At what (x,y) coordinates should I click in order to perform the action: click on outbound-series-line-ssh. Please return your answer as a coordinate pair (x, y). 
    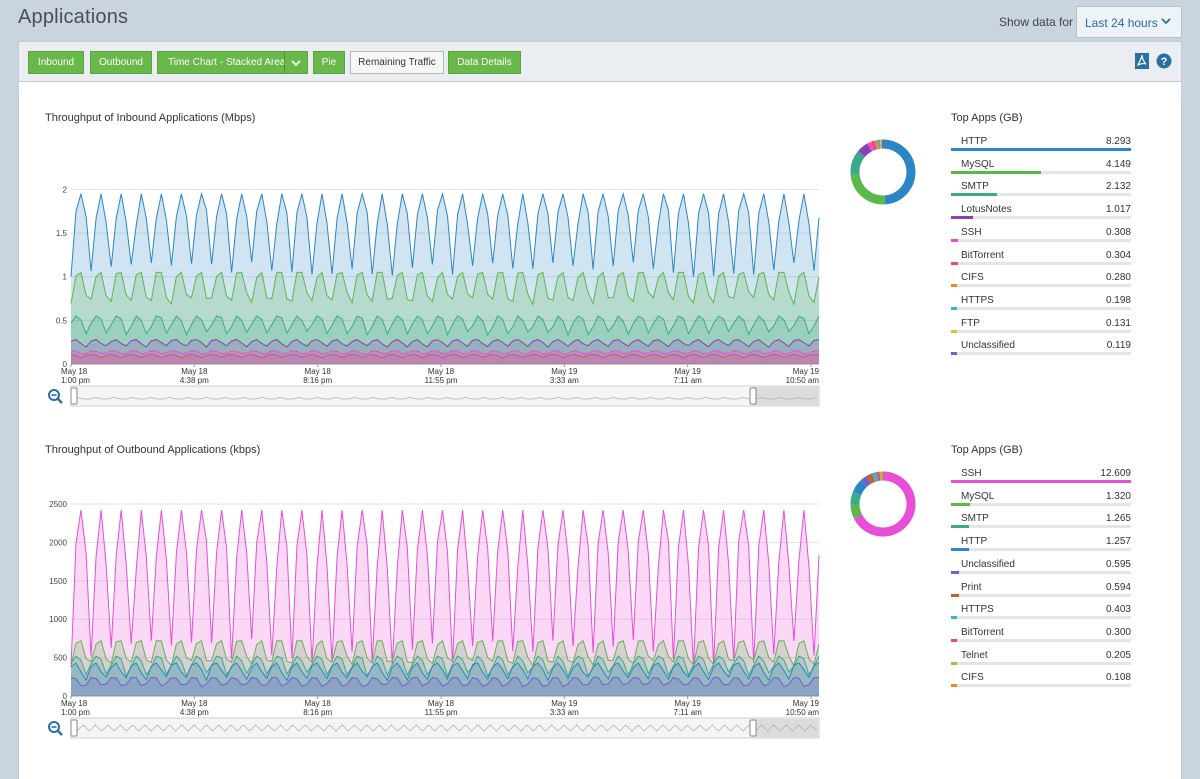
    Looking at the image, I should click on (445, 588).